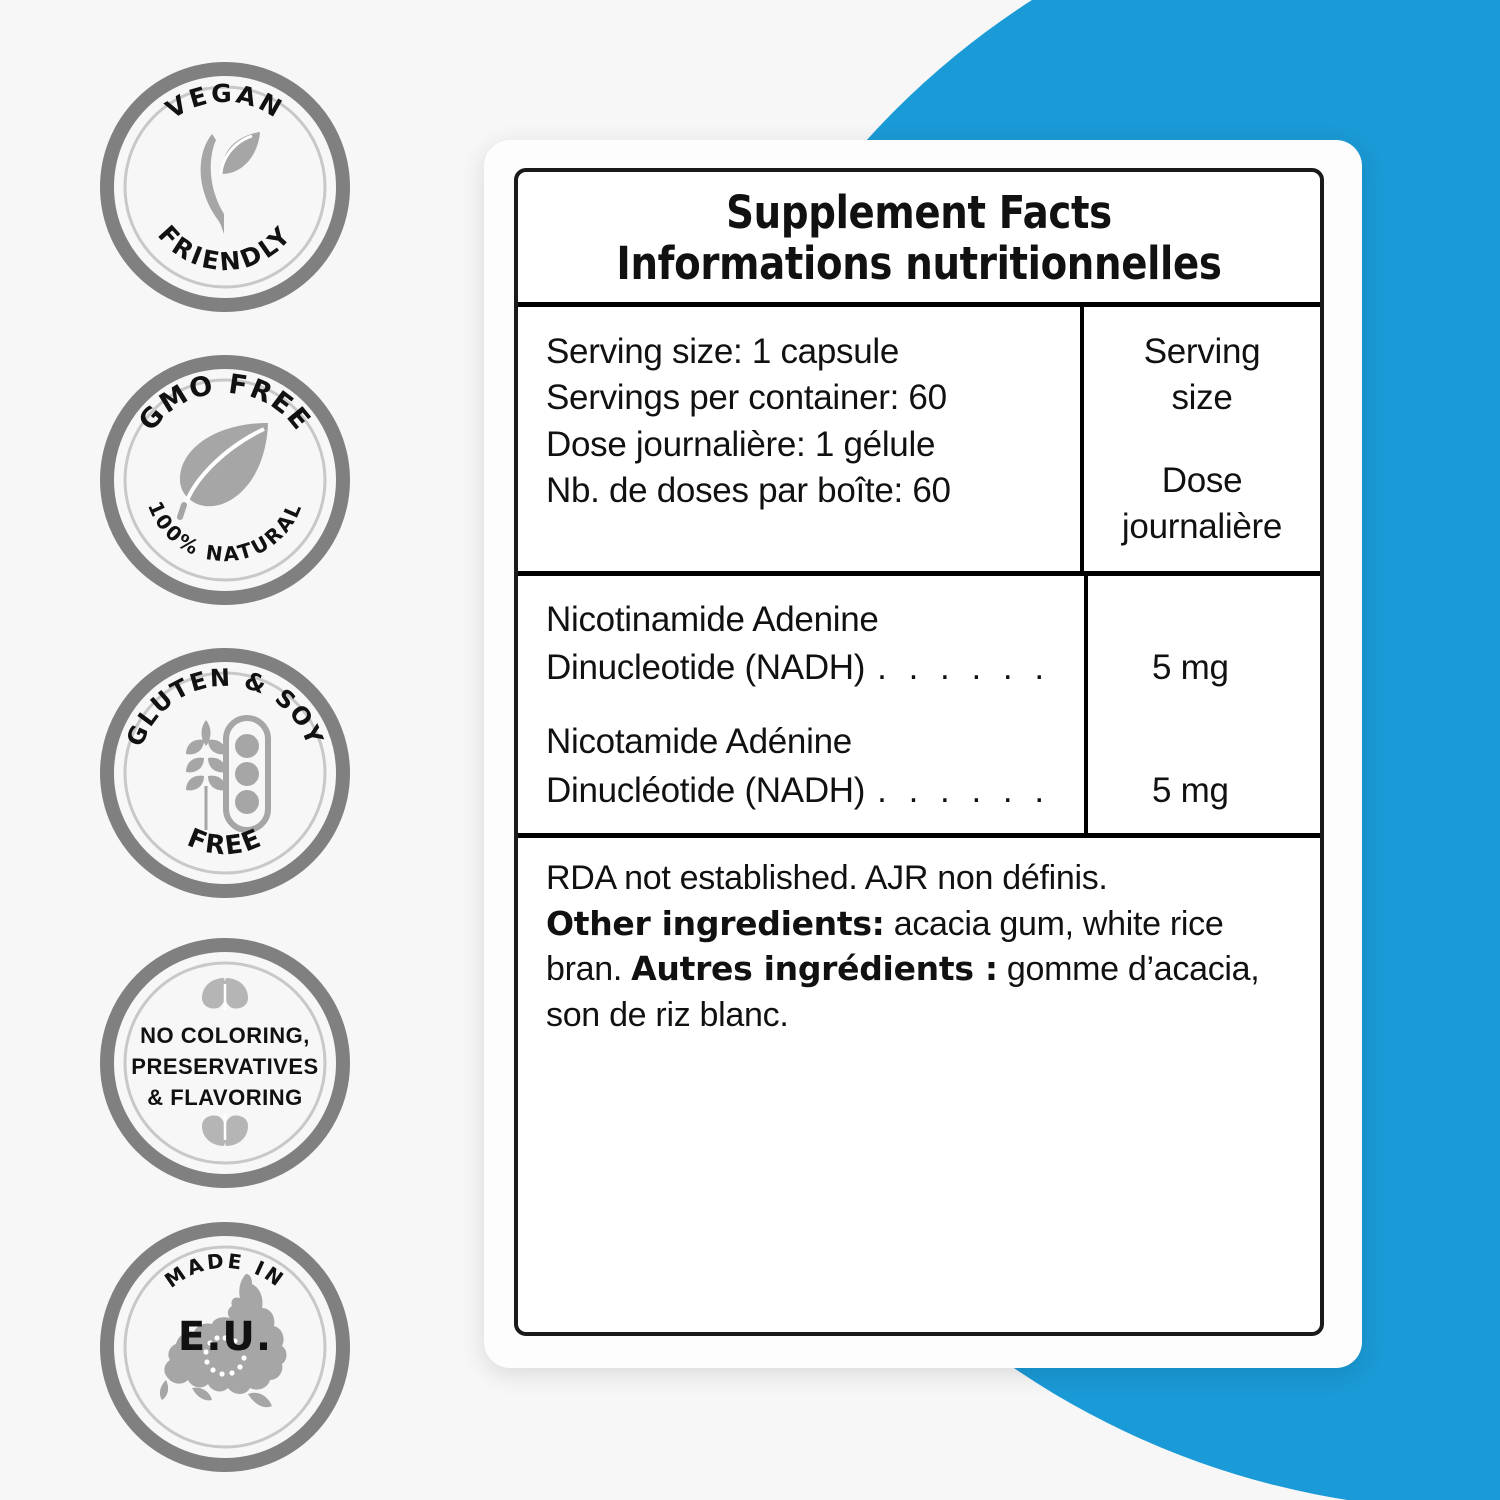  I want to click on badge-no-coloring: NO COLORING, PRESERVATIVES & FLAVORING, so click(225, 1063).